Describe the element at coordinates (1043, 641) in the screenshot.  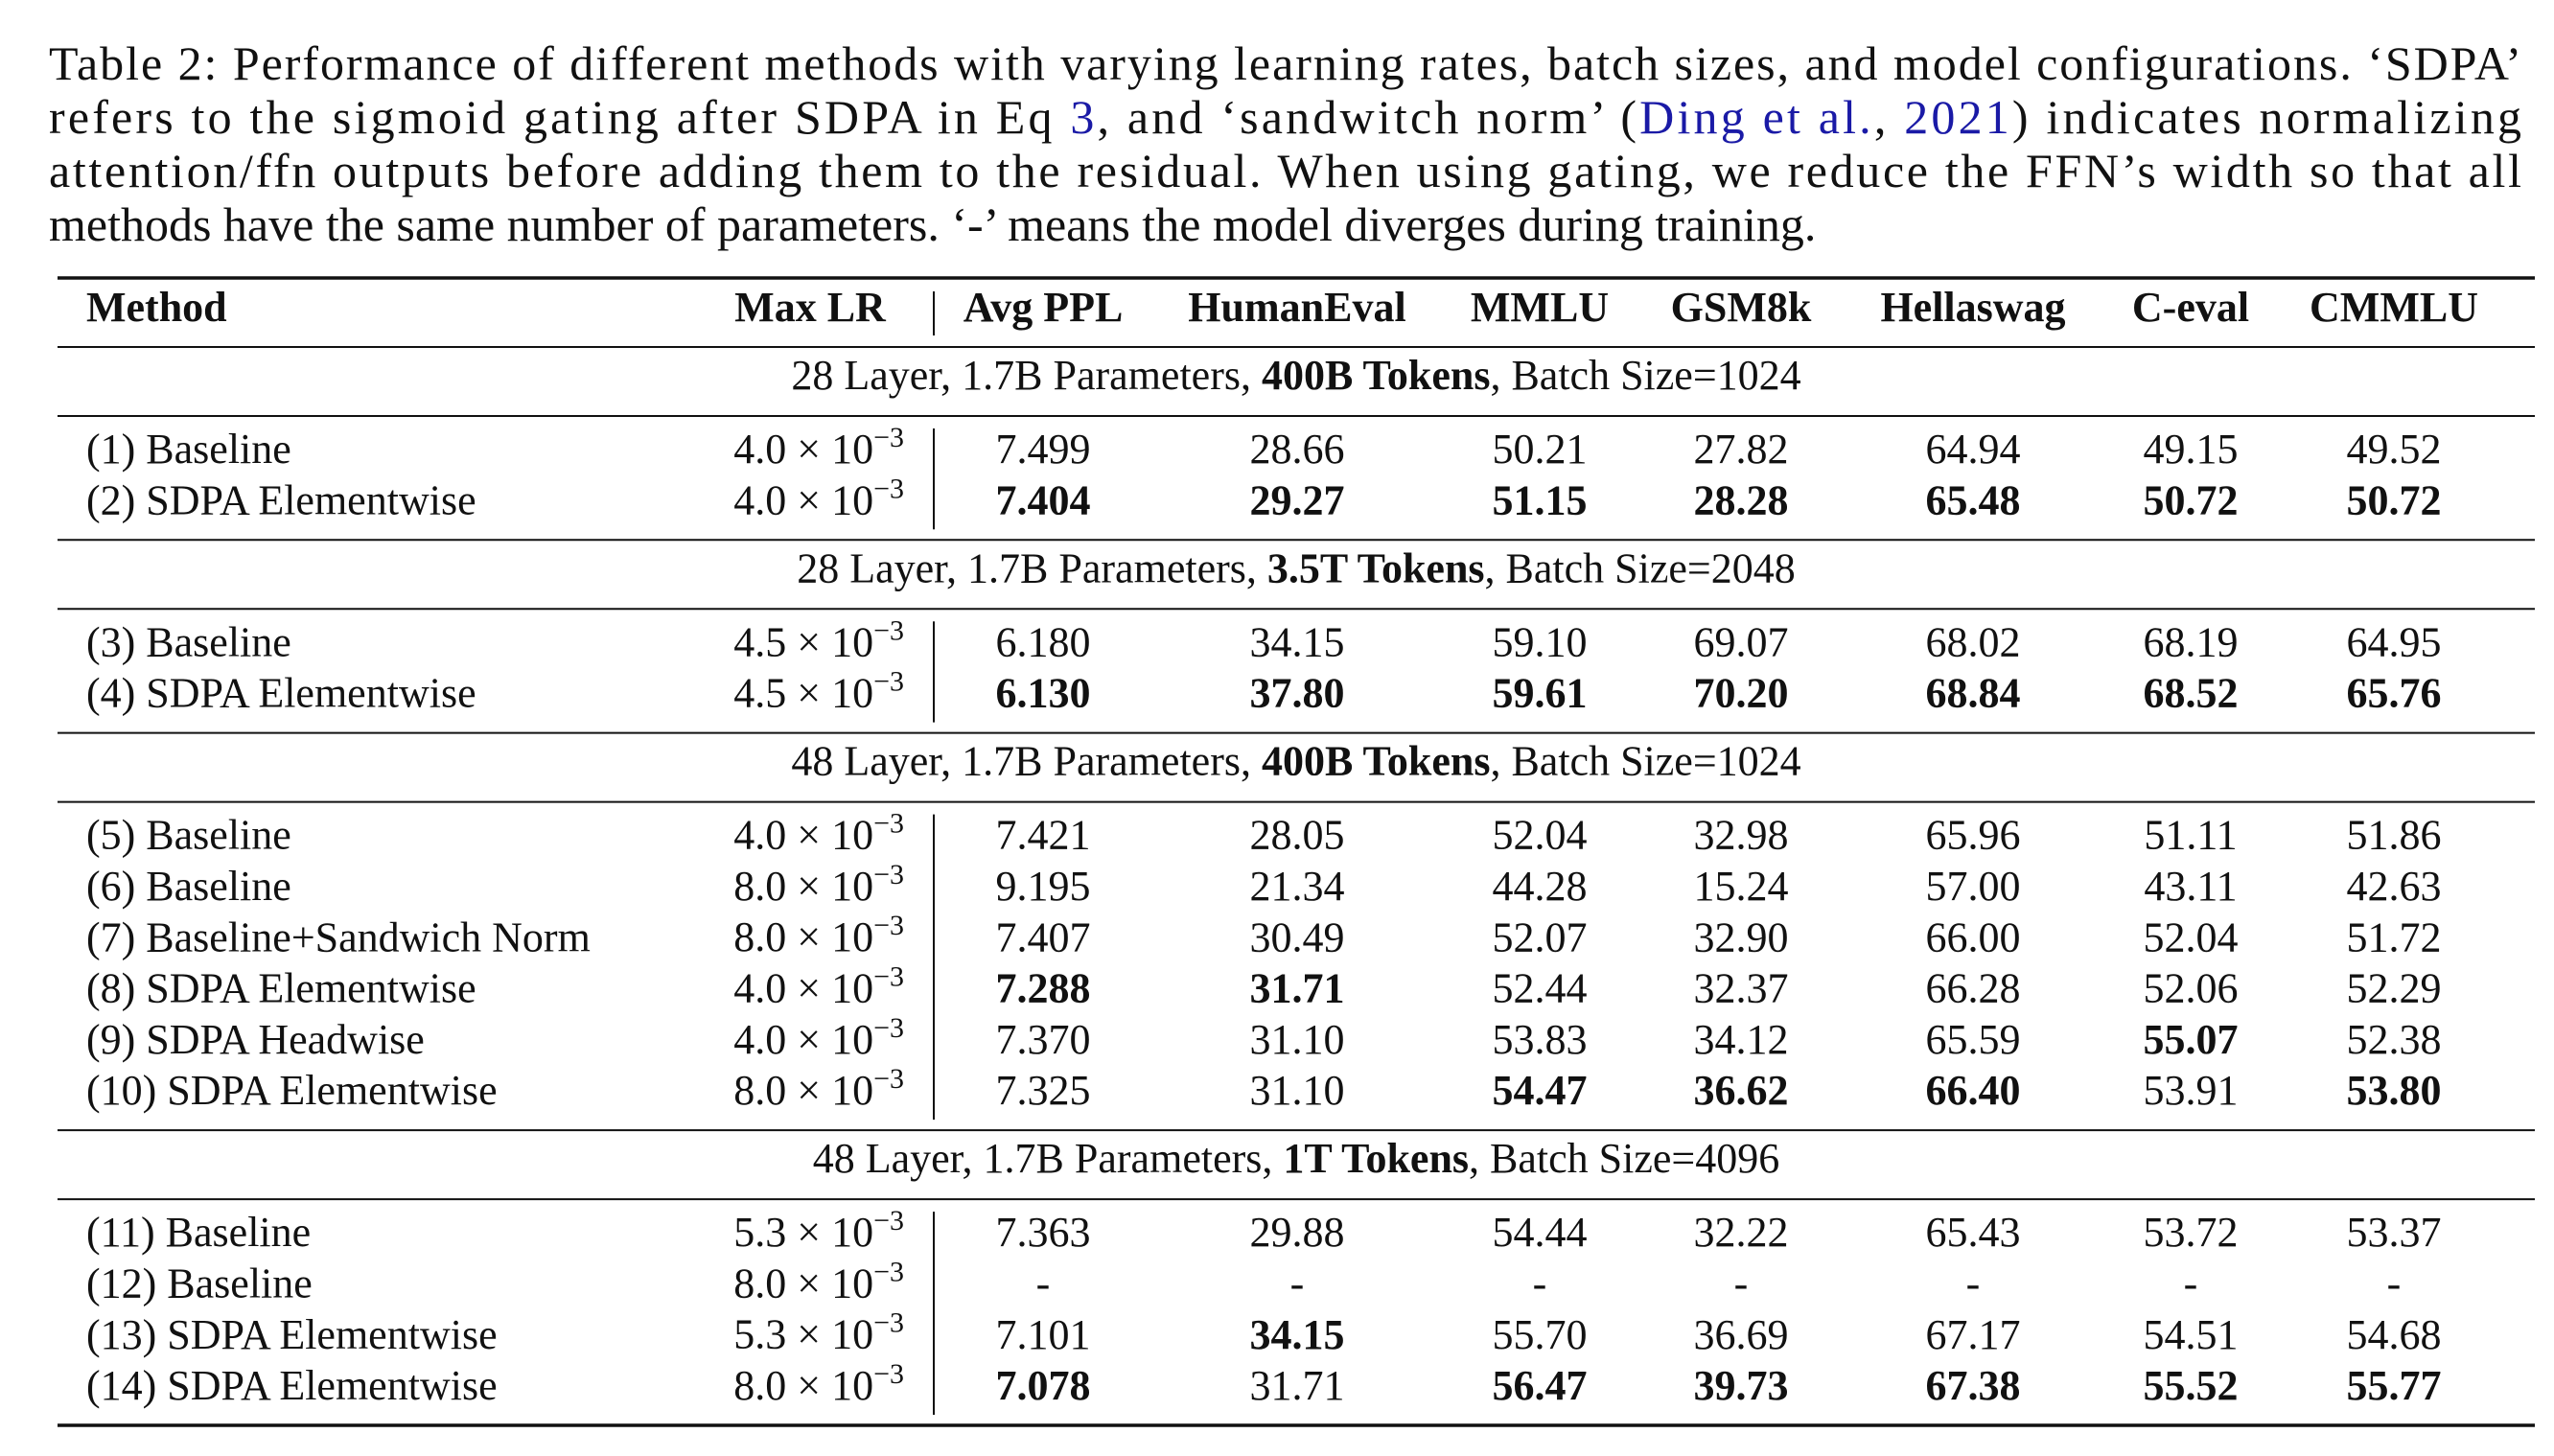
I see `metric-value: 6.180` at that location.